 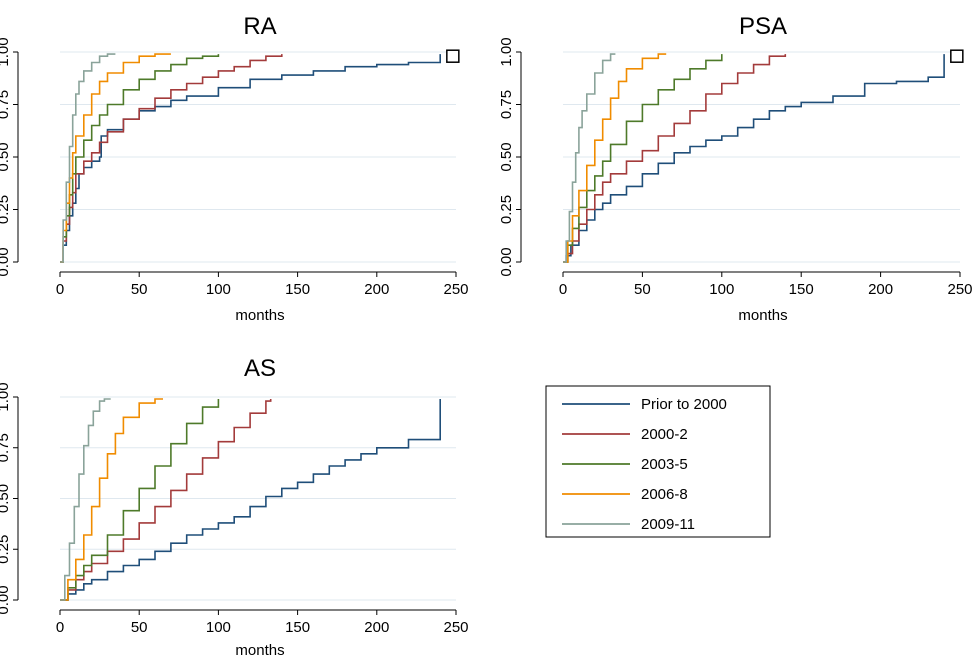 What do you see at coordinates (668, 524) in the screenshot?
I see `legend-label: 2009-11` at bounding box center [668, 524].